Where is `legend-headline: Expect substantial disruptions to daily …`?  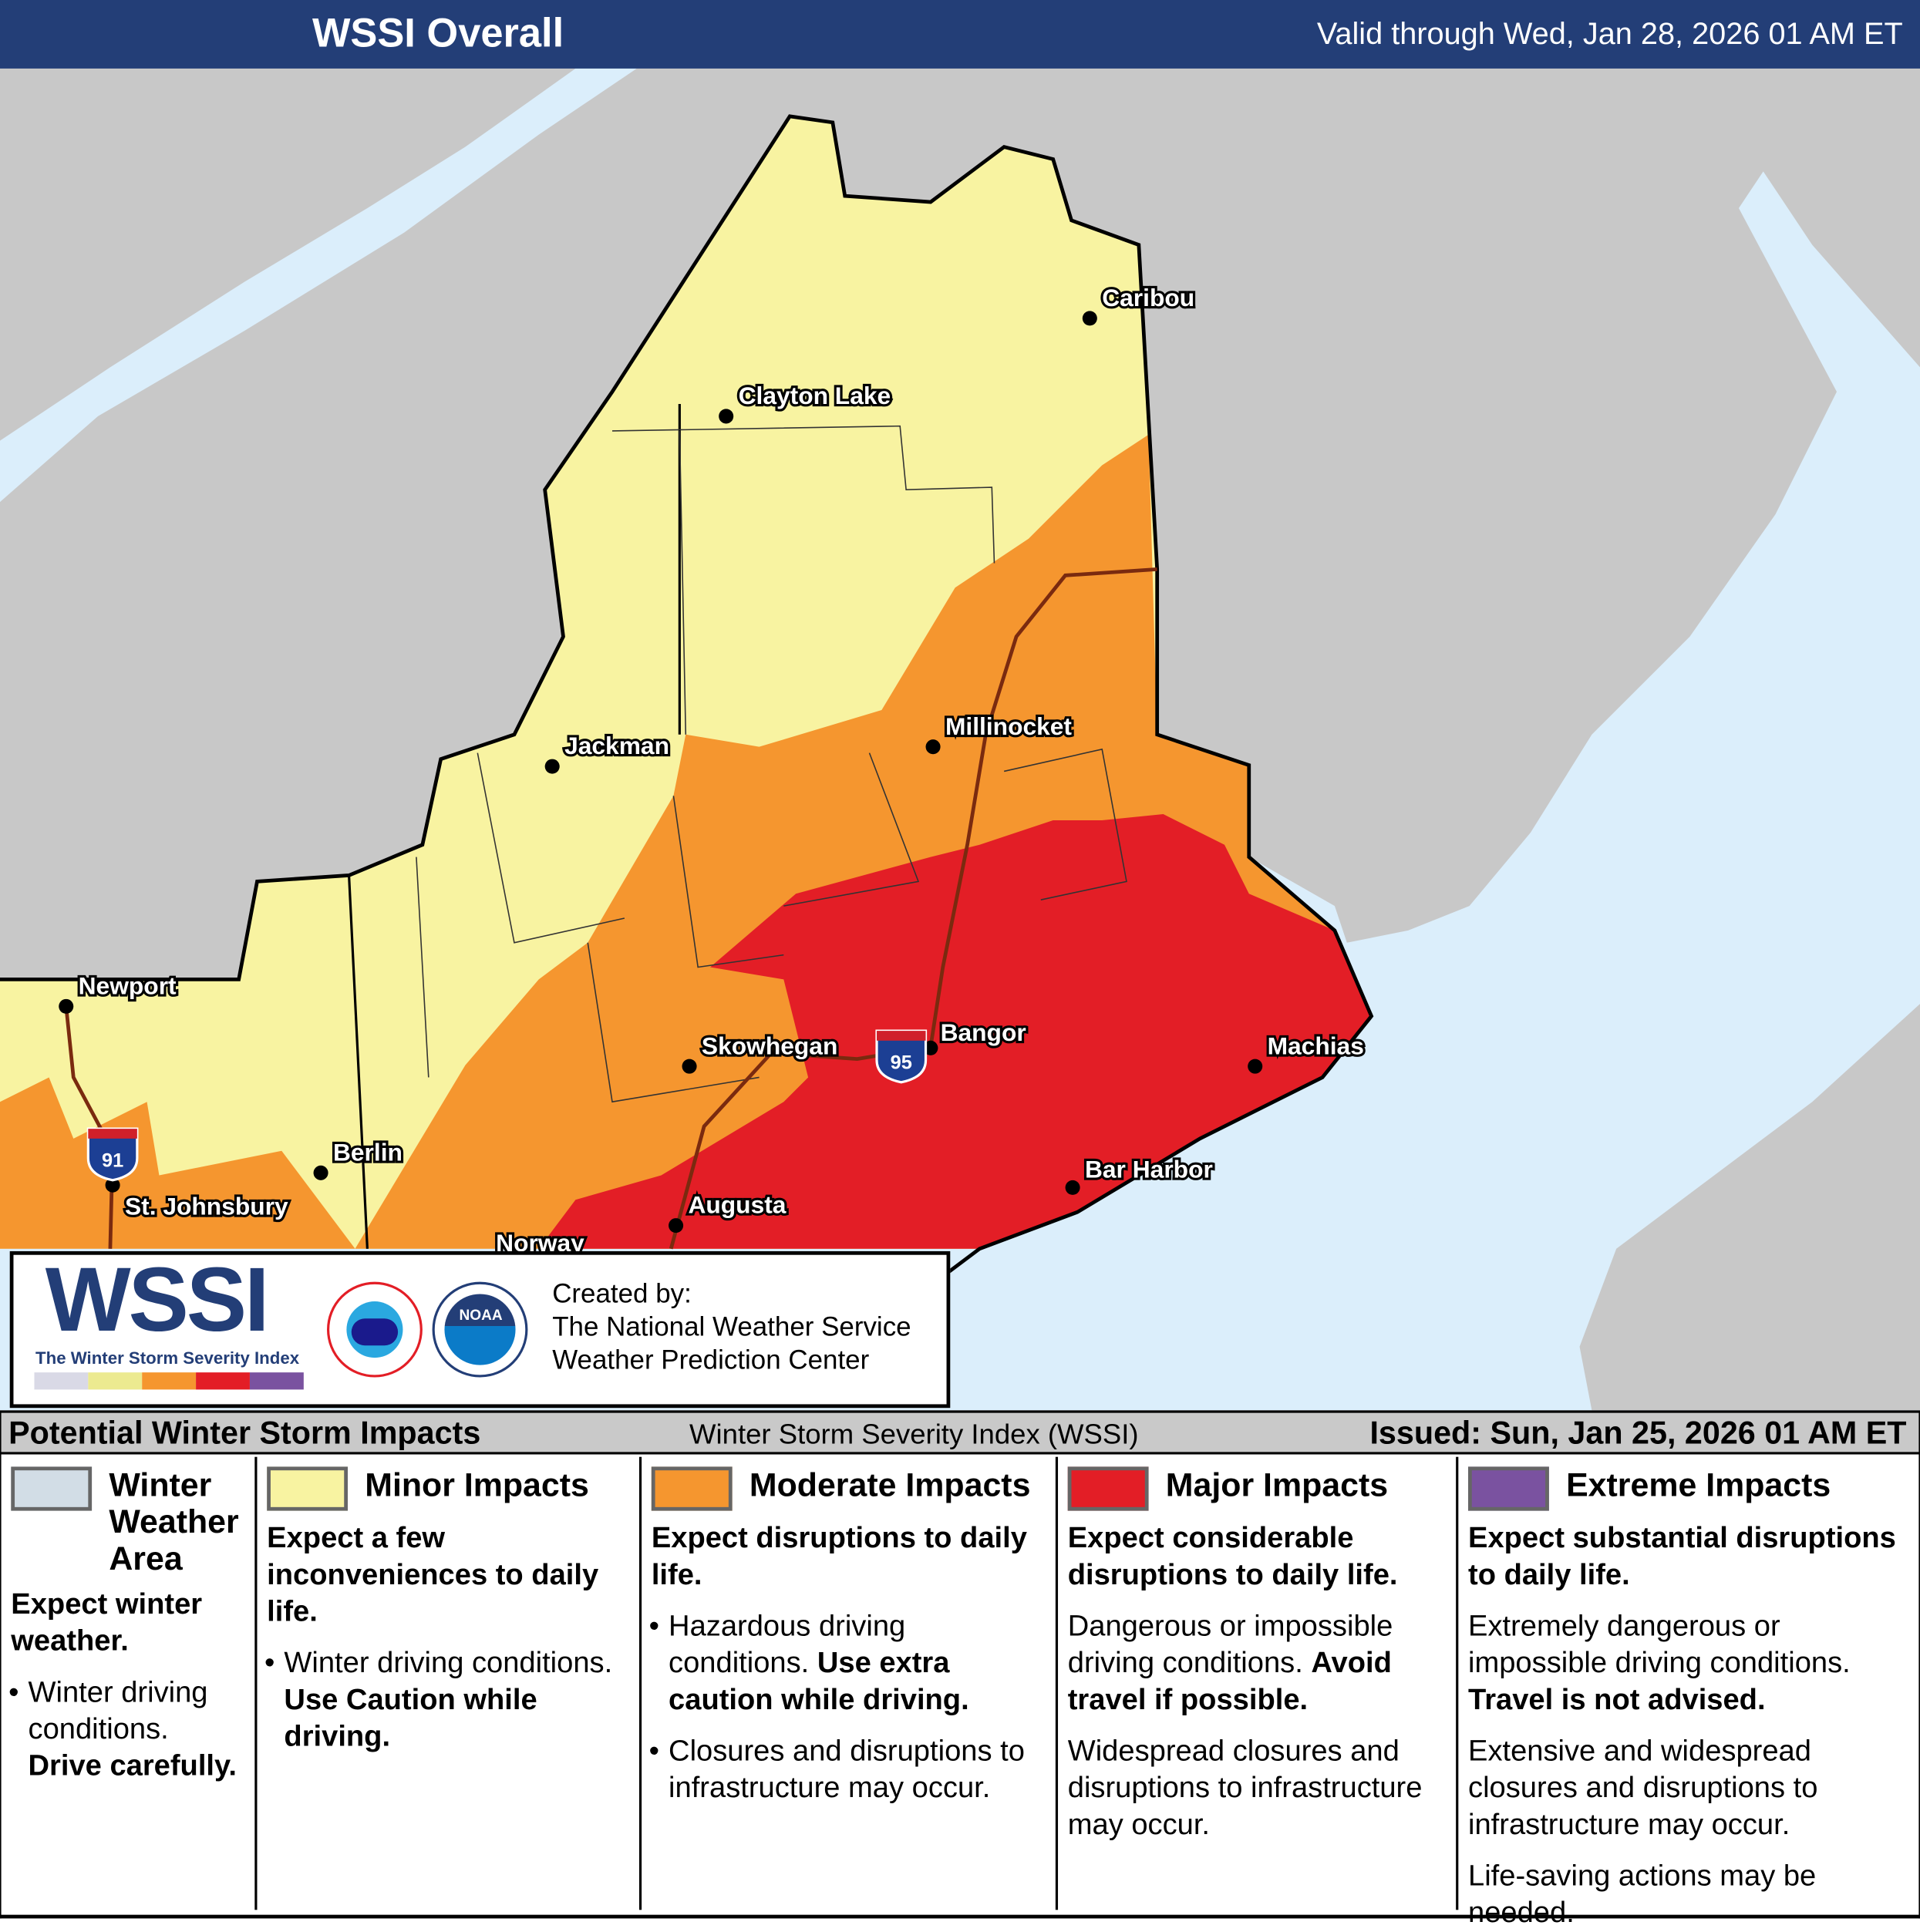 legend-headline: Expect substantial disruptions to daily … is located at coordinates (1682, 1556).